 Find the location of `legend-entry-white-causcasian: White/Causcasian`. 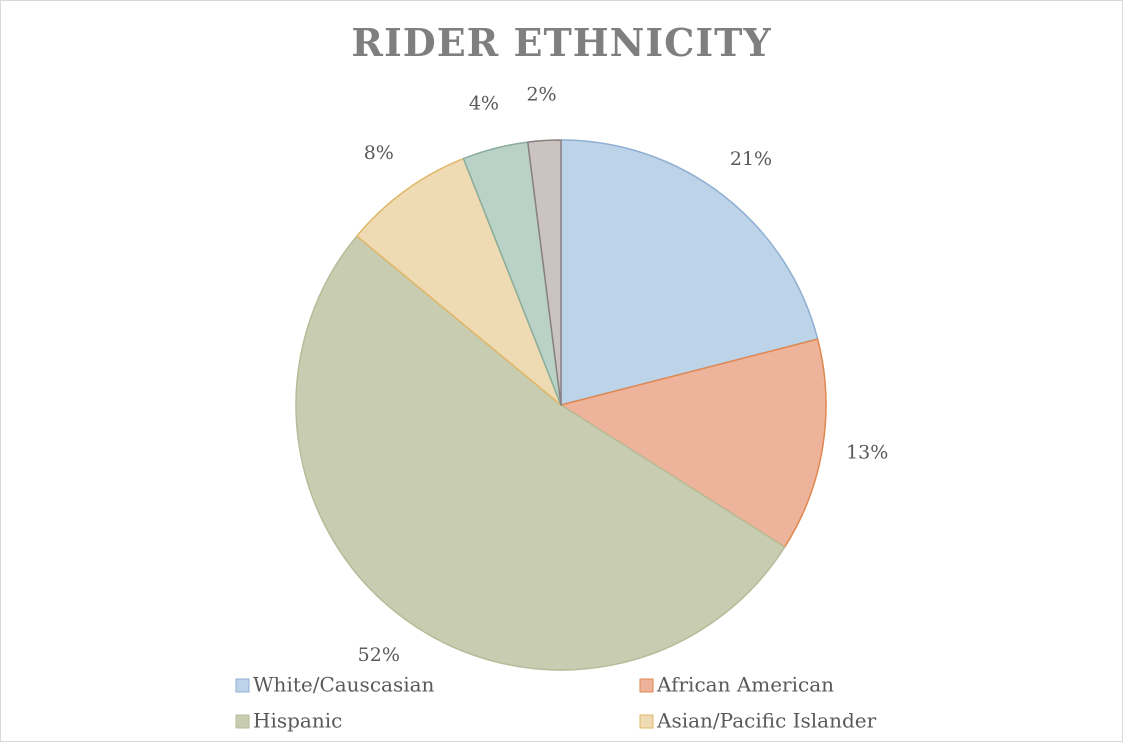

legend-entry-white-causcasian: White/Causcasian is located at coordinates (335, 685).